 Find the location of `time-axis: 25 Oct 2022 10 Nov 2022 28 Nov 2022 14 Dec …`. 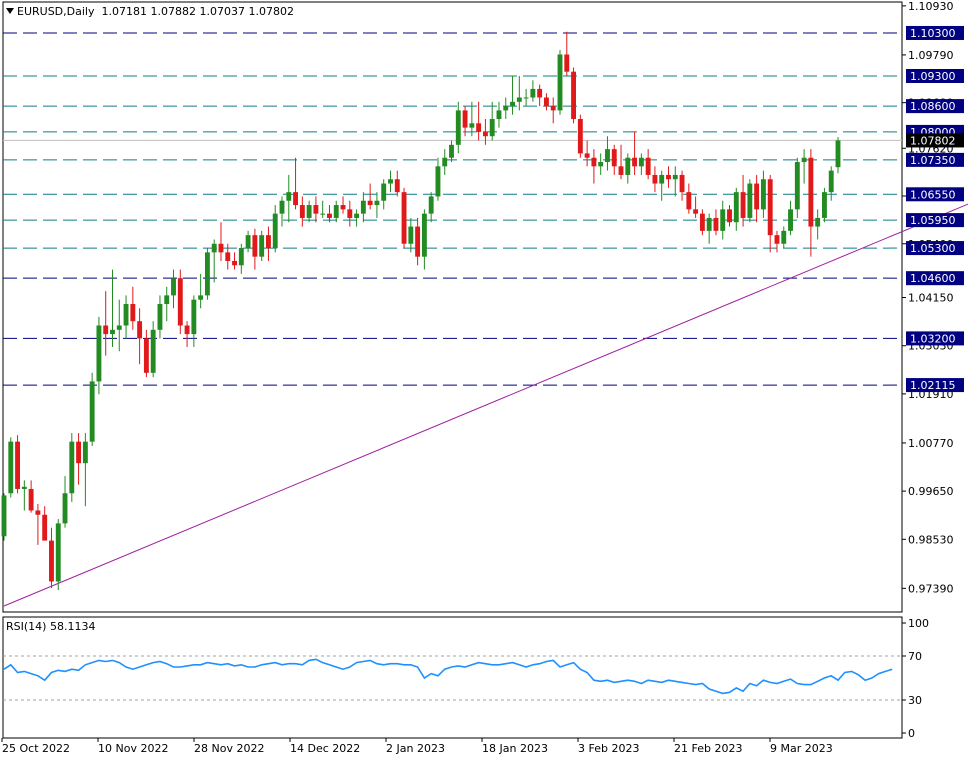

time-axis: 25 Oct 2022 10 Nov 2022 28 Nov 2022 14 Dec … is located at coordinates (417, 746).